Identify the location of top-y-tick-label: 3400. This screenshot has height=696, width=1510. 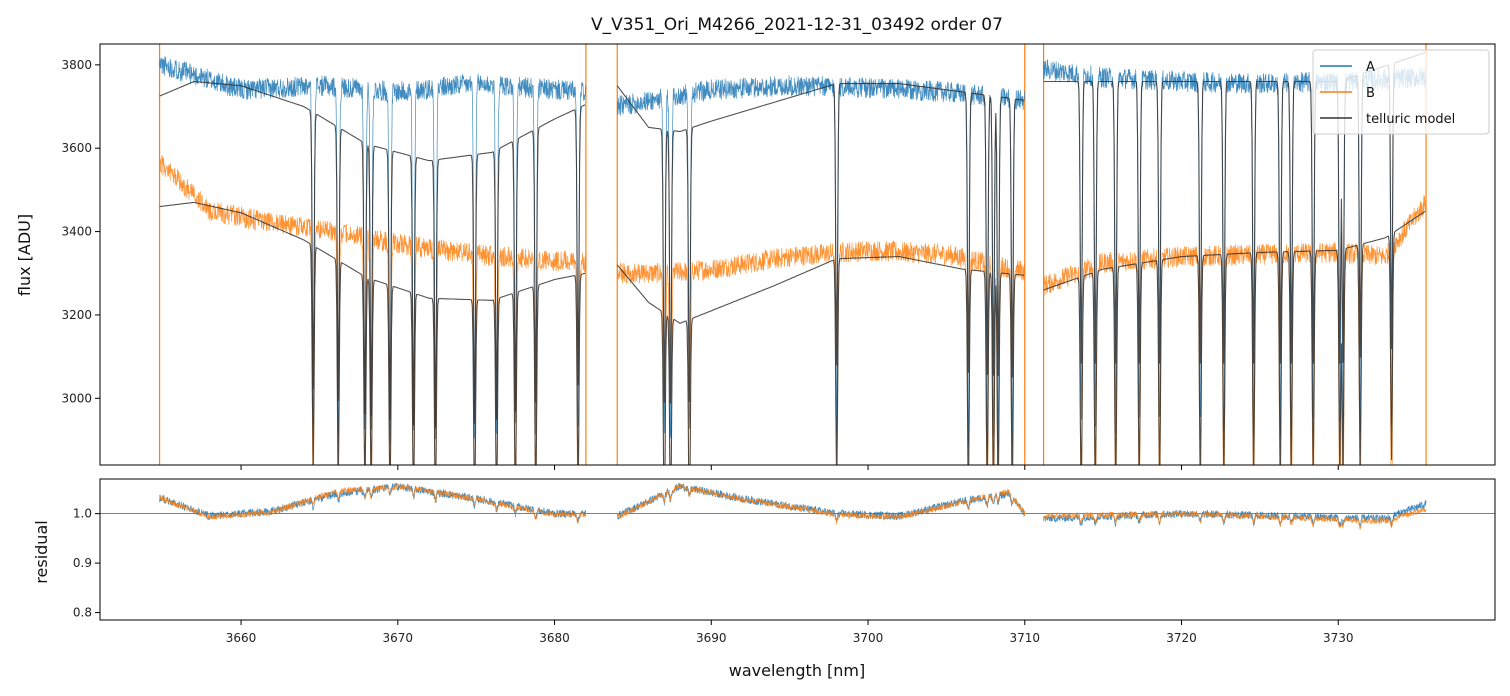
(76, 232).